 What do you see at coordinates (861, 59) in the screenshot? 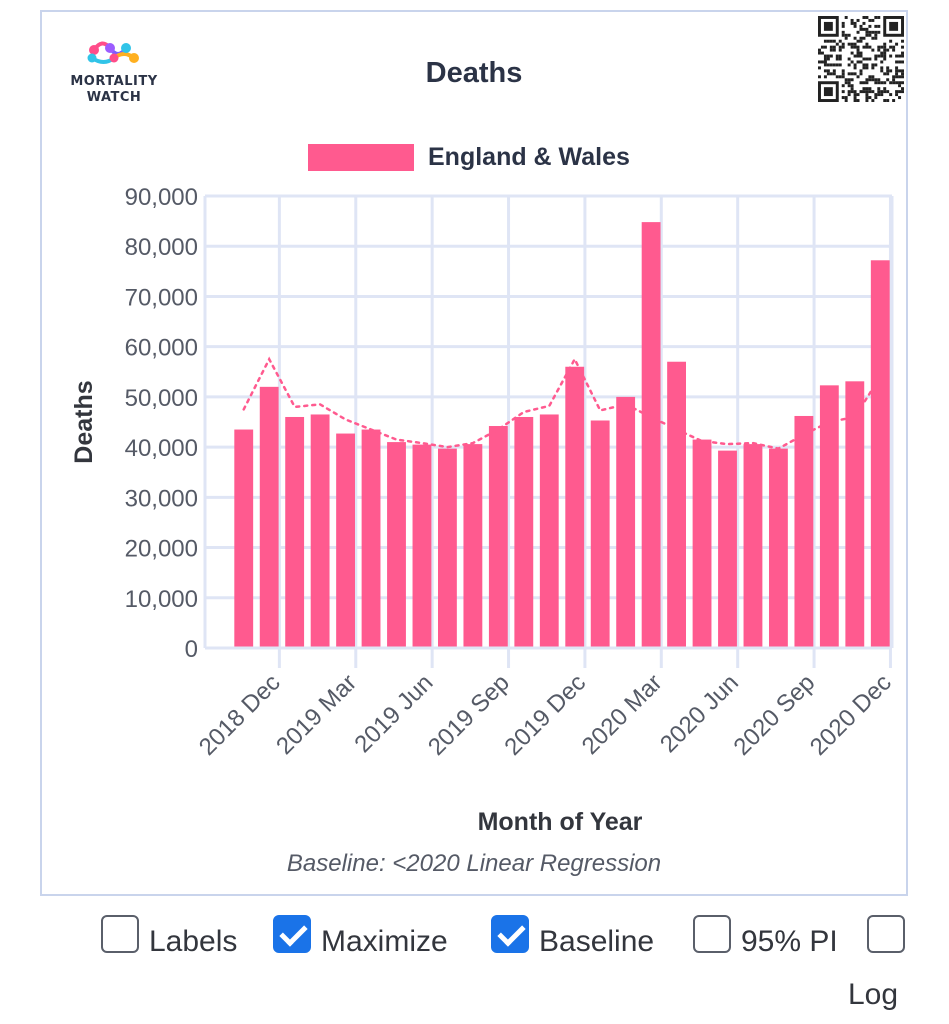
I see `qr-code-icon` at bounding box center [861, 59].